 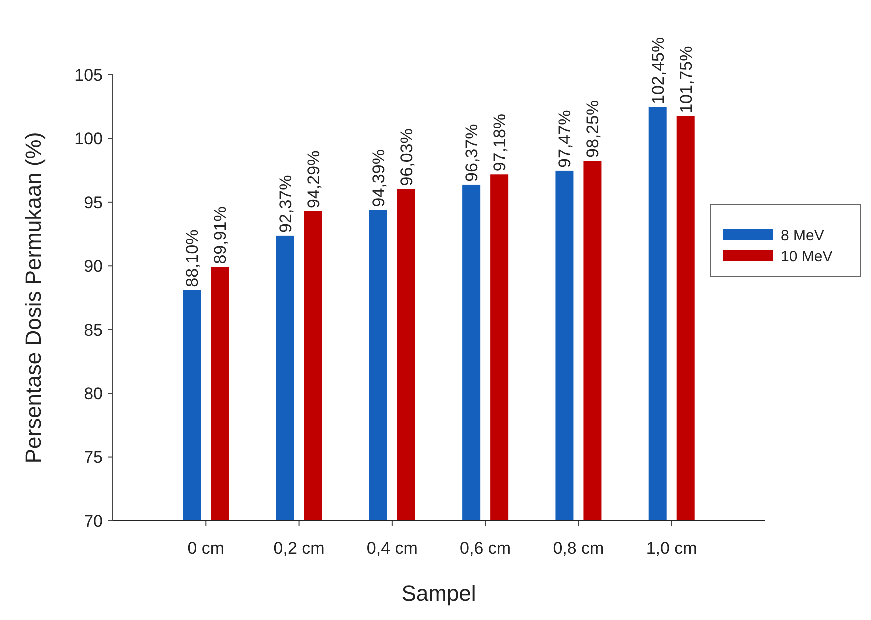 What do you see at coordinates (686, 80) in the screenshot?
I see `data-label: 101,75%` at bounding box center [686, 80].